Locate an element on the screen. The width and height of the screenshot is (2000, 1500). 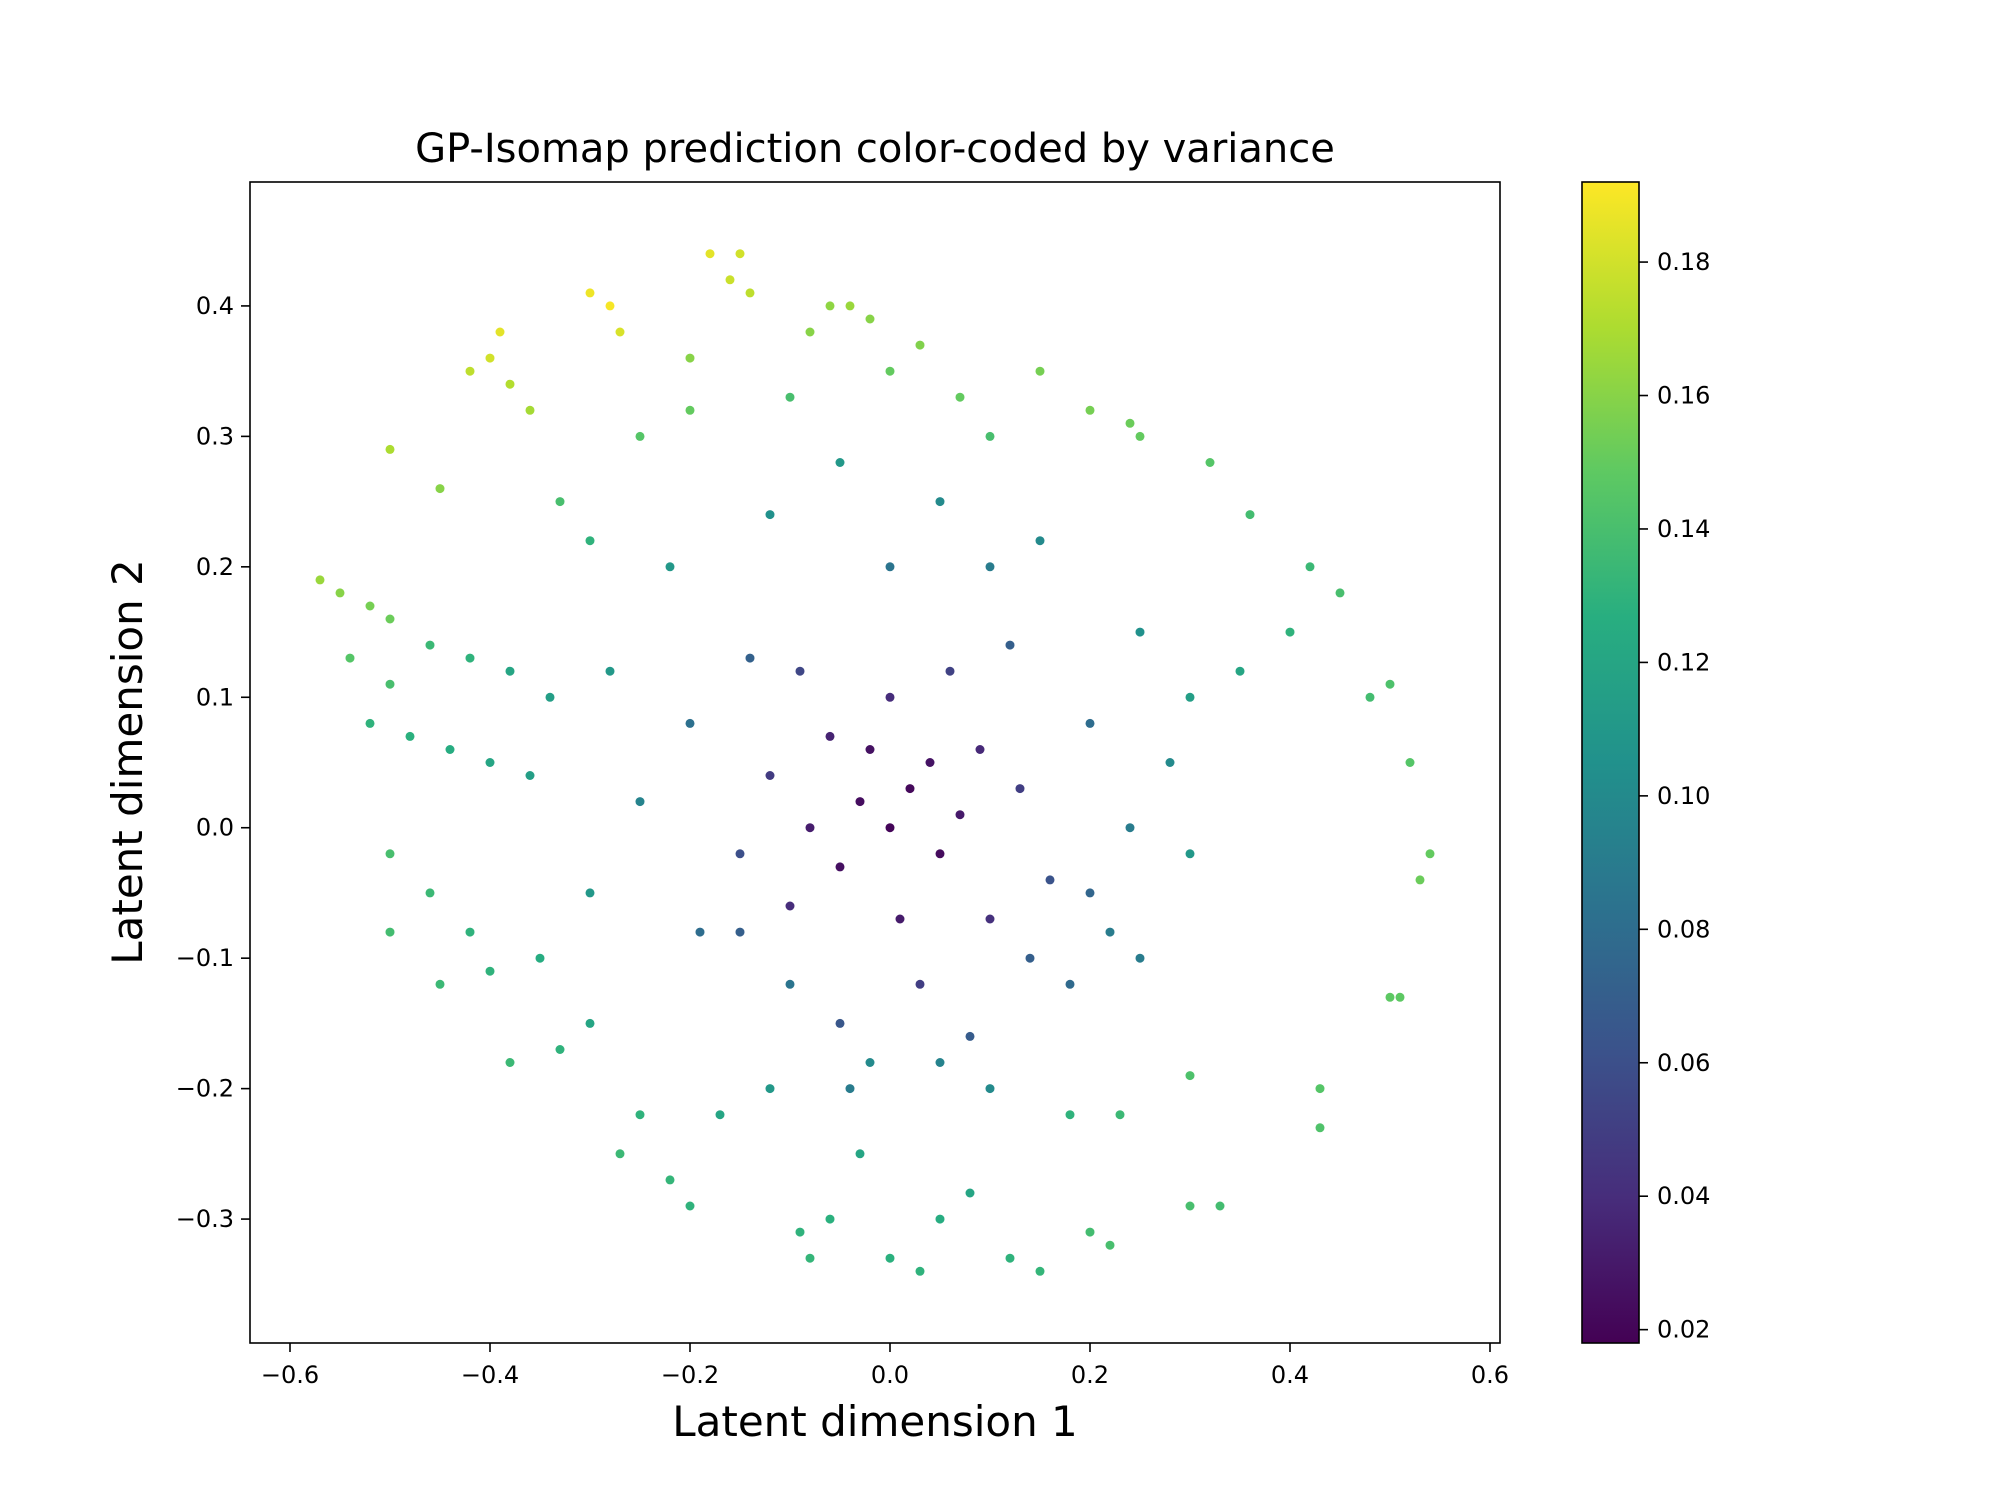
y-axis: −0.3 −0.2 −0.1 0.0 0.1 0.2 0.3 0.4 is located at coordinates (213, 762).